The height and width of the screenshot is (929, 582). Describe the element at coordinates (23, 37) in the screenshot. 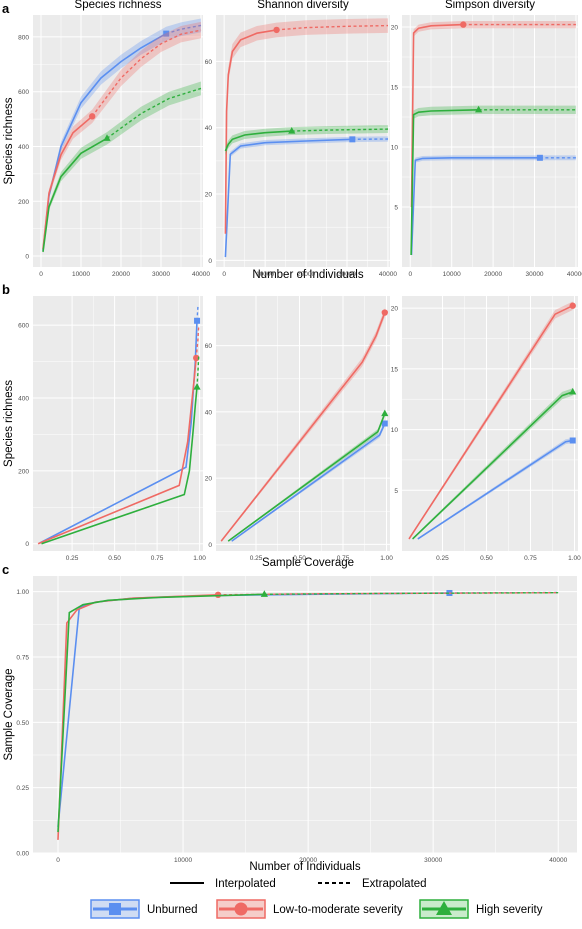

I see `y-tick-label: 800` at that location.